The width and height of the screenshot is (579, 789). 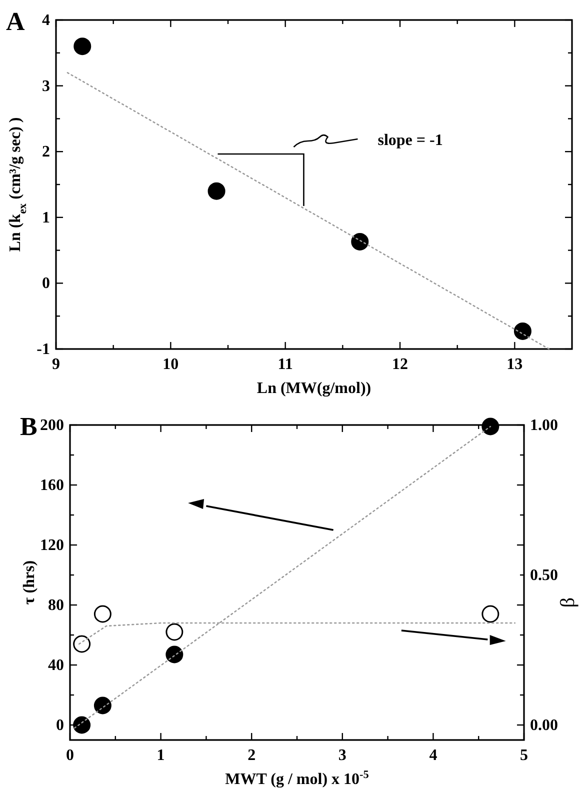 What do you see at coordinates (46, 86) in the screenshot?
I see `y-tick-label: 3` at bounding box center [46, 86].